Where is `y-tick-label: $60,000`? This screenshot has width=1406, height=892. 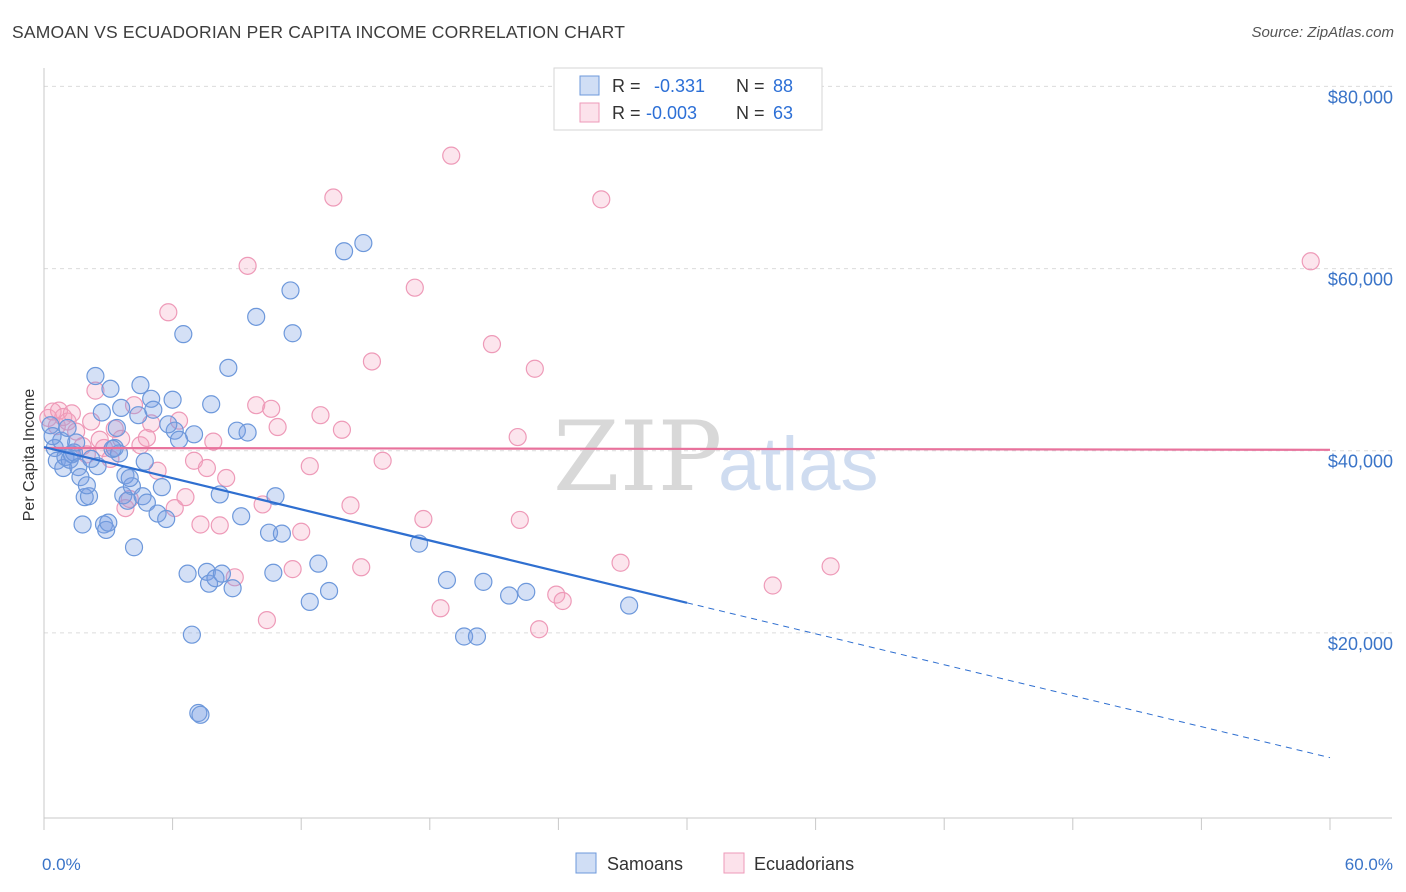
y-tick-label: $60,000 is located at coordinates (1360, 280).